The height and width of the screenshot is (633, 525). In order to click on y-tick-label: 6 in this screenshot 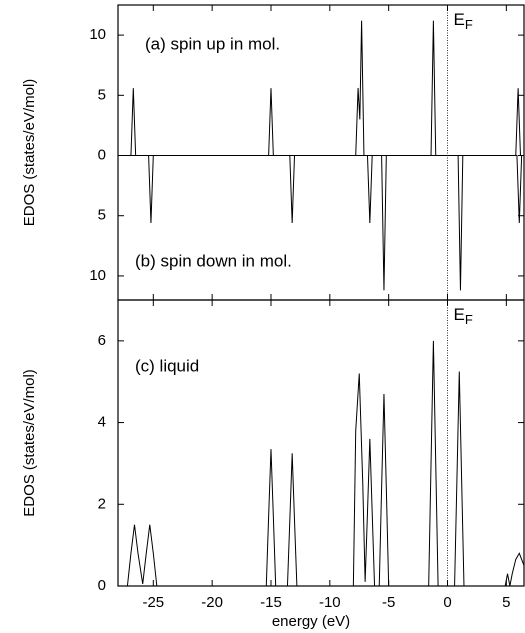, I will do `click(102, 340)`.